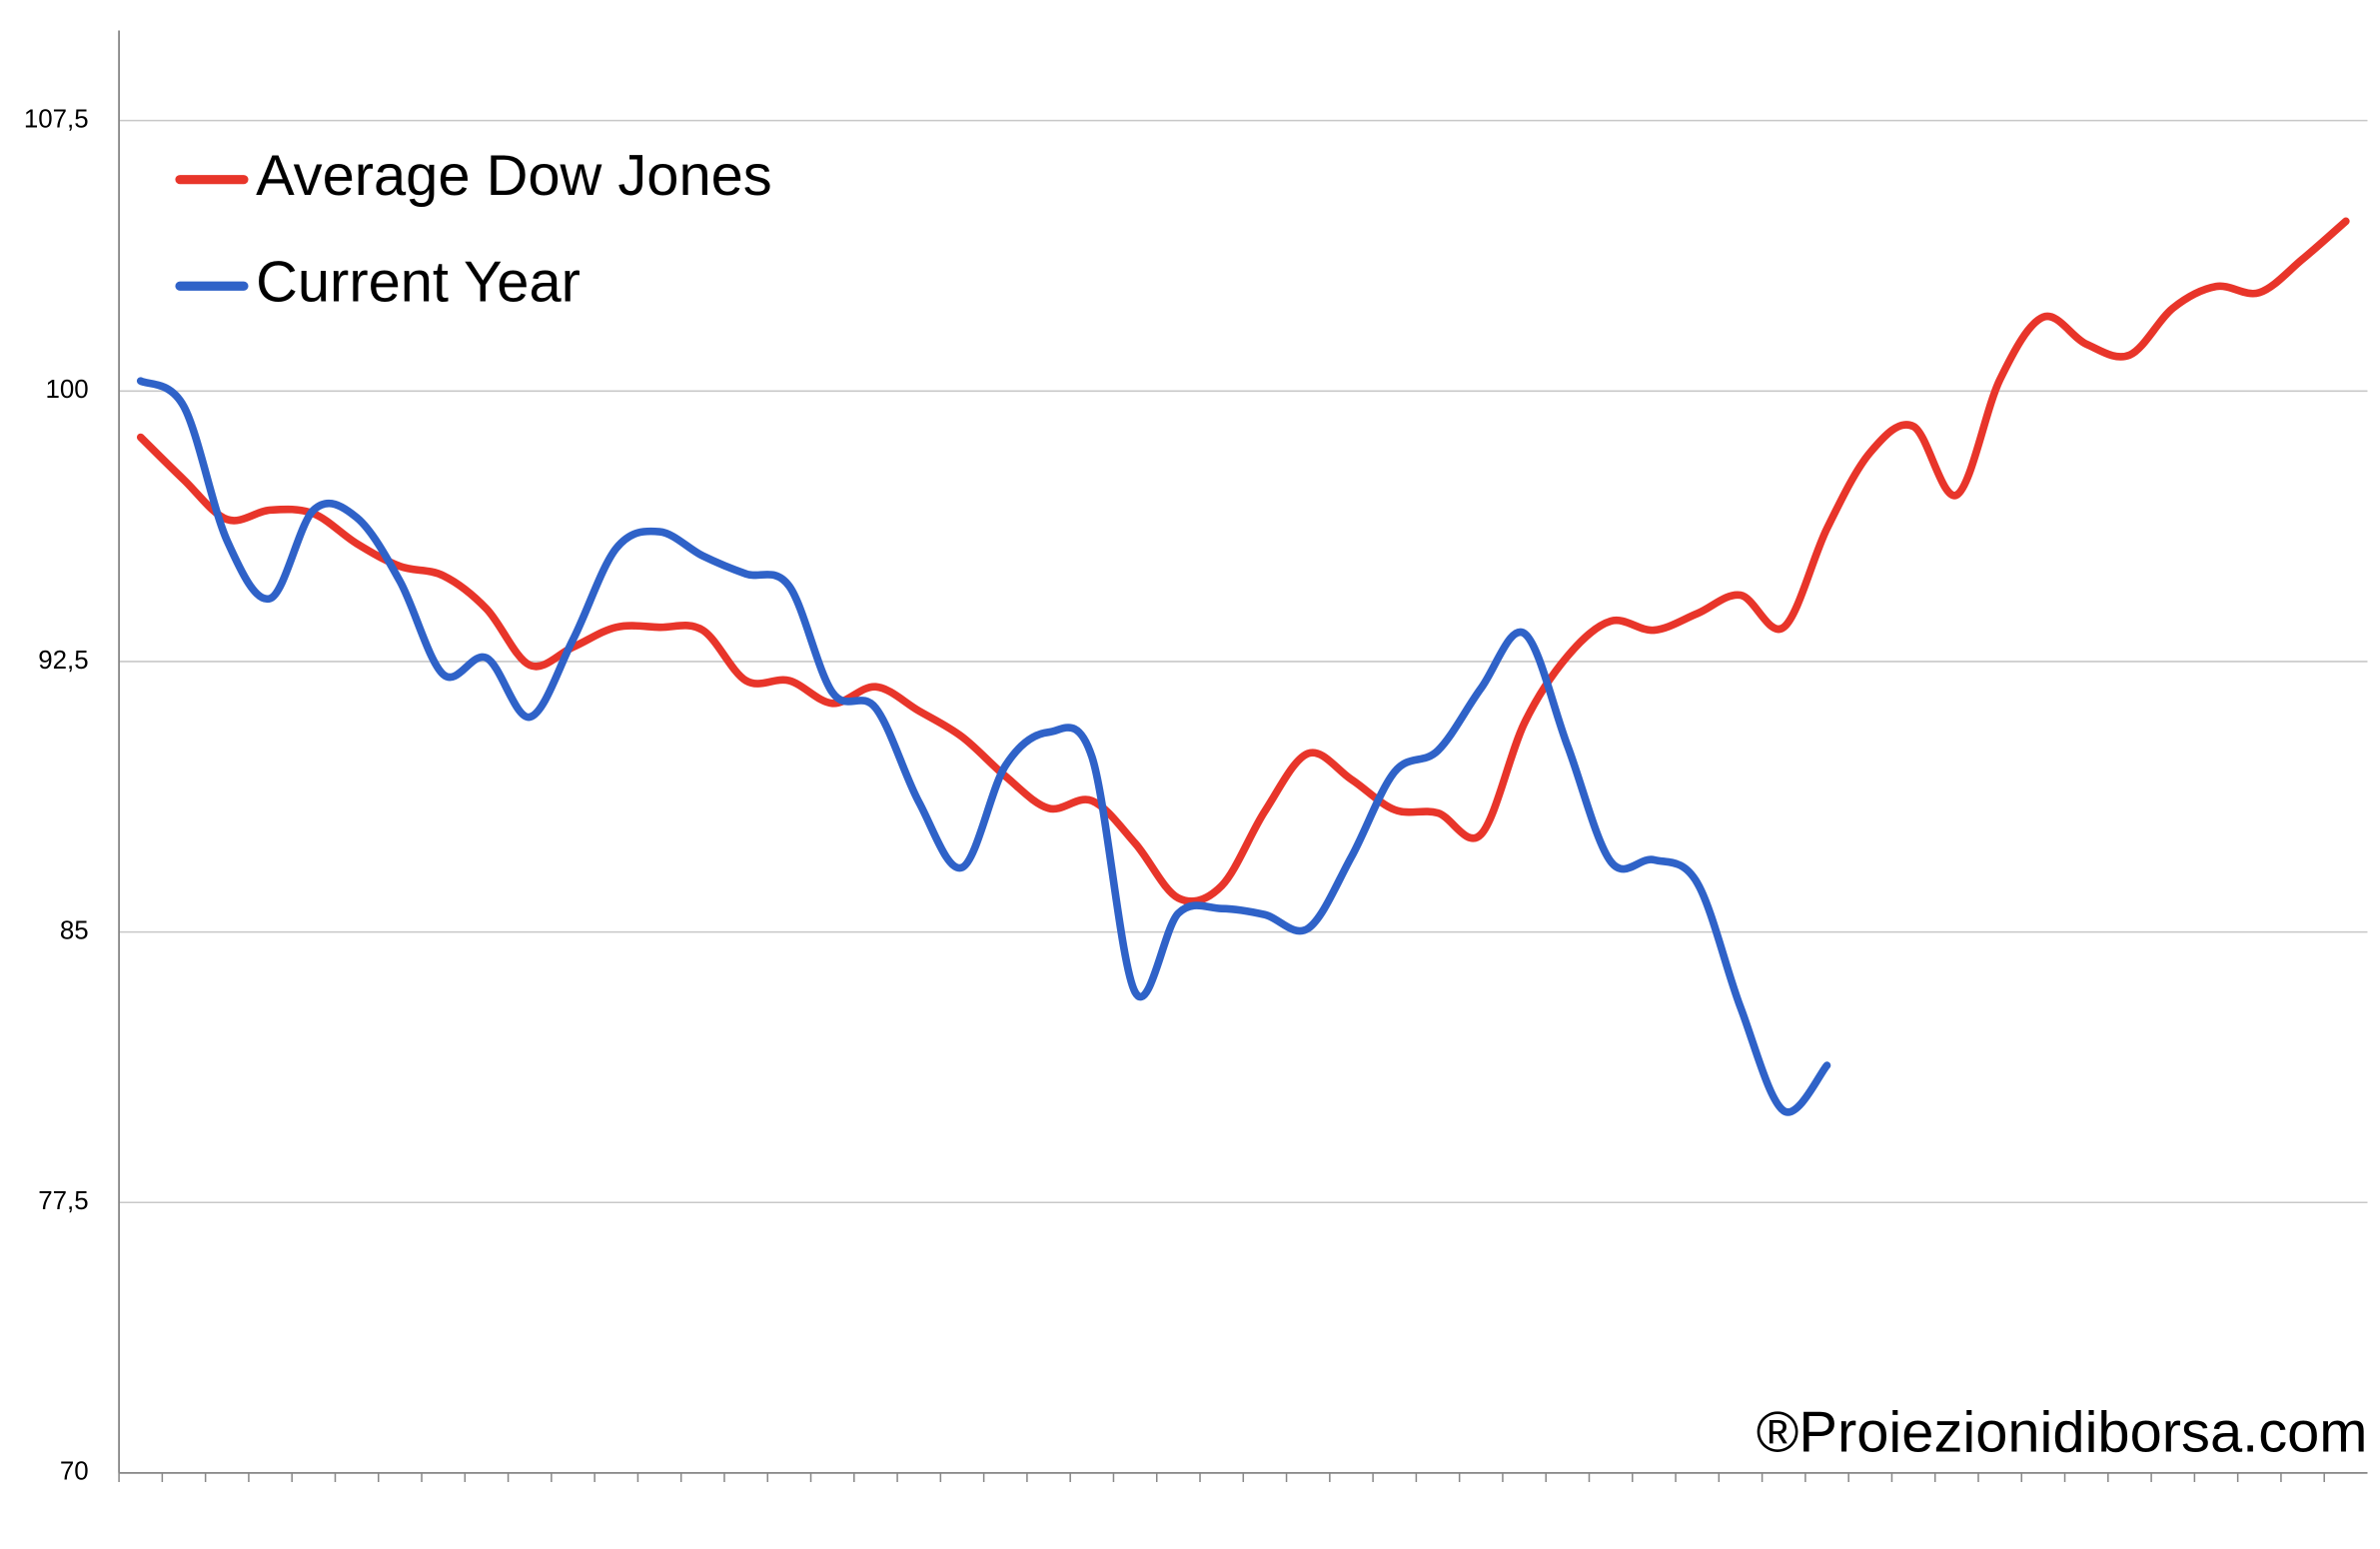 This screenshot has width=2380, height=1549. Describe the element at coordinates (75, 930) in the screenshot. I see `y-tick-label: 85` at that location.